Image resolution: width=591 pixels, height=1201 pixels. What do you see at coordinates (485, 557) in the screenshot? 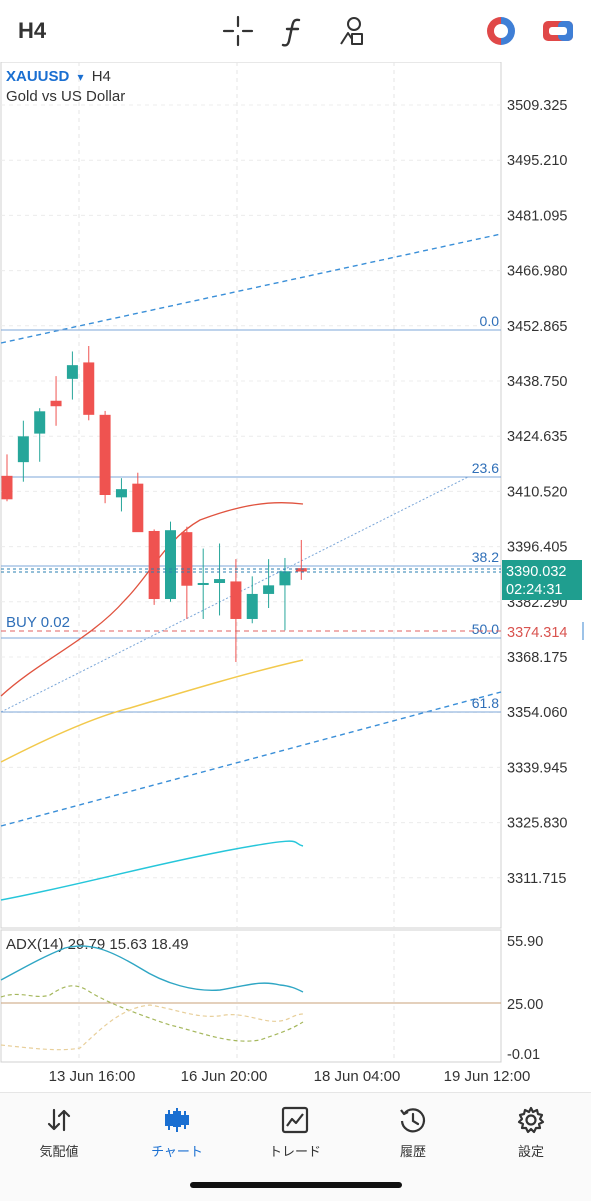
I see `fibo-label-38-2: 38.2` at bounding box center [485, 557].